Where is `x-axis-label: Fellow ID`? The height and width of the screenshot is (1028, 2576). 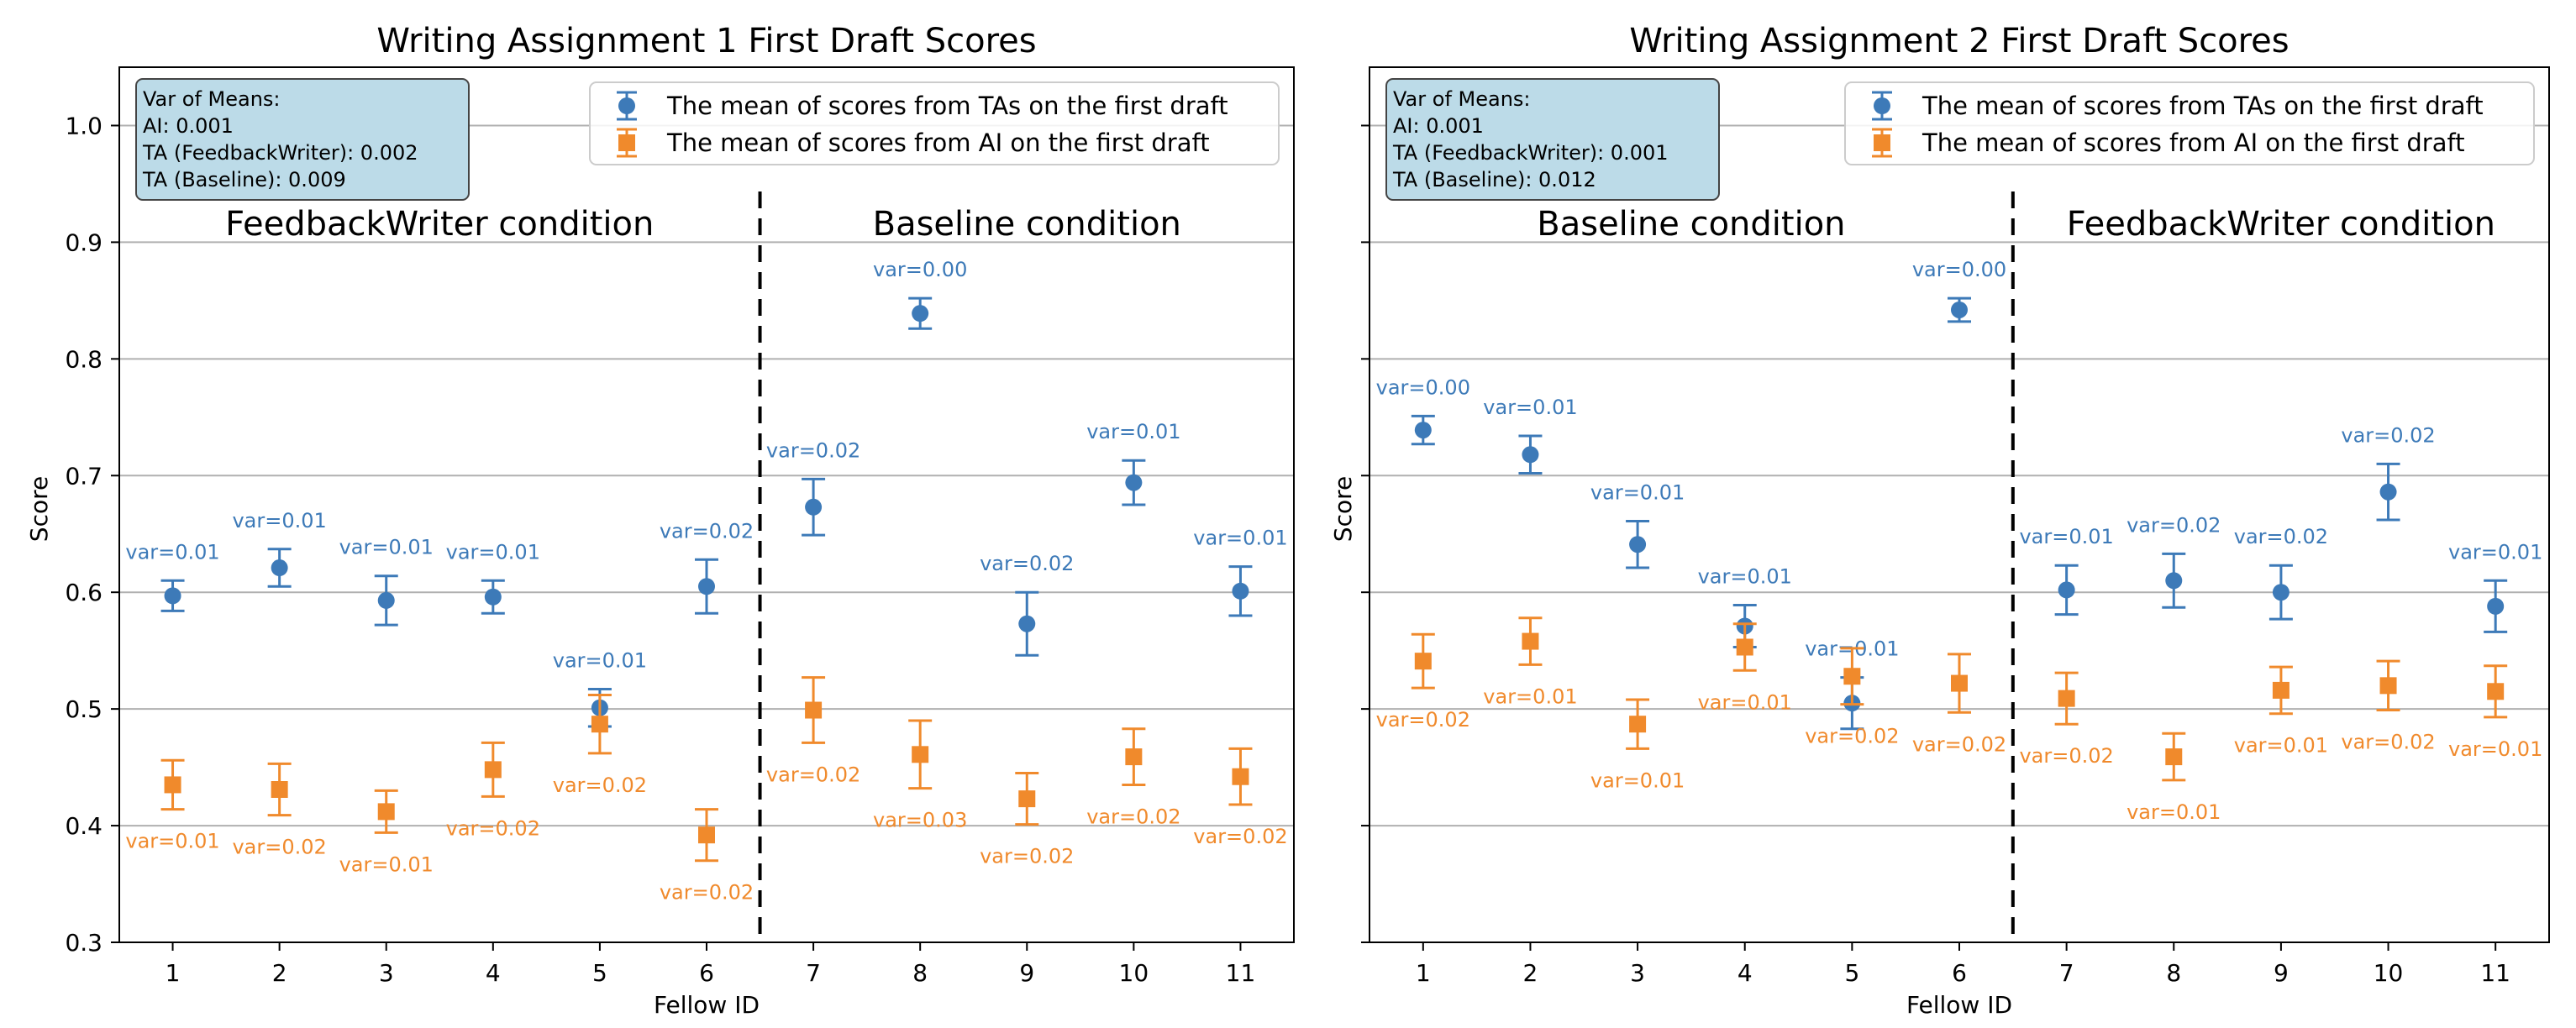
x-axis-label: Fellow ID is located at coordinates (1959, 1005).